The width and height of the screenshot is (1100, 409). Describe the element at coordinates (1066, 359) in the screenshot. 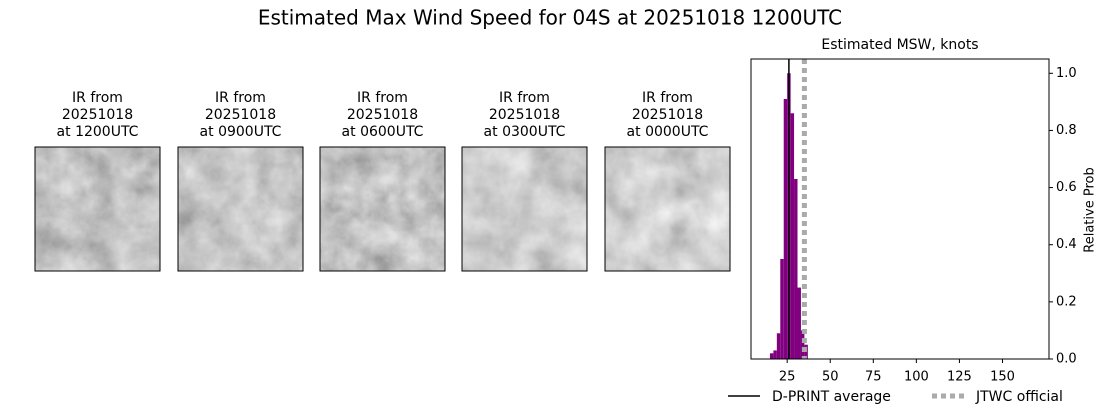

I see `y-tick-label: 0.0` at that location.